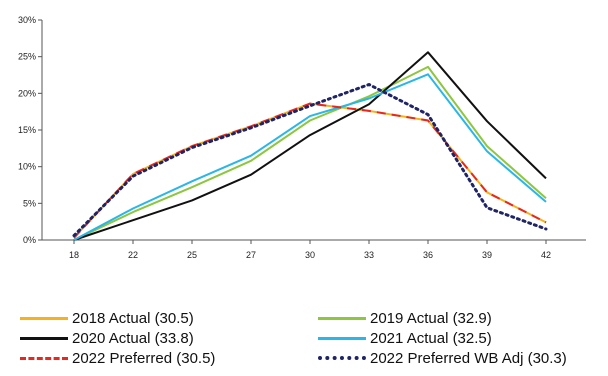 The width and height of the screenshot is (608, 376). What do you see at coordinates (192, 255) in the screenshot?
I see `x-tick-label: 25` at bounding box center [192, 255].